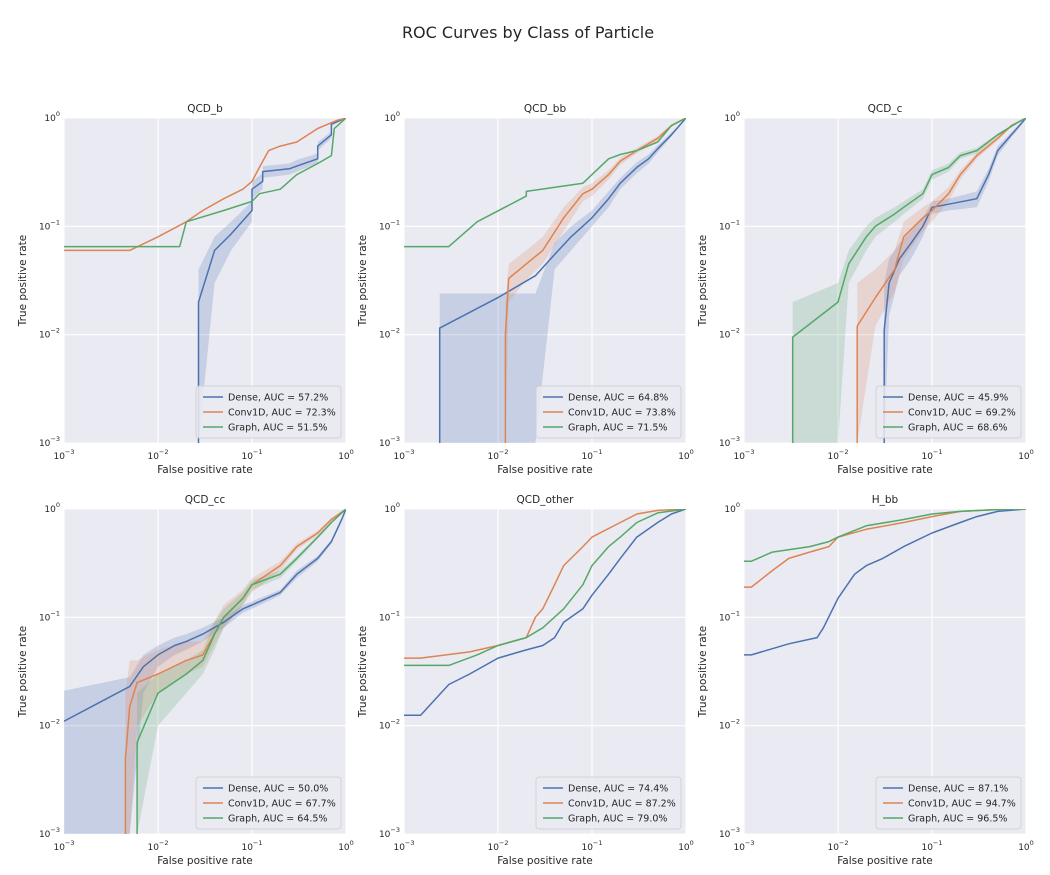  Describe the element at coordinates (885, 500) in the screenshot. I see `panel-title: H_bb` at that location.